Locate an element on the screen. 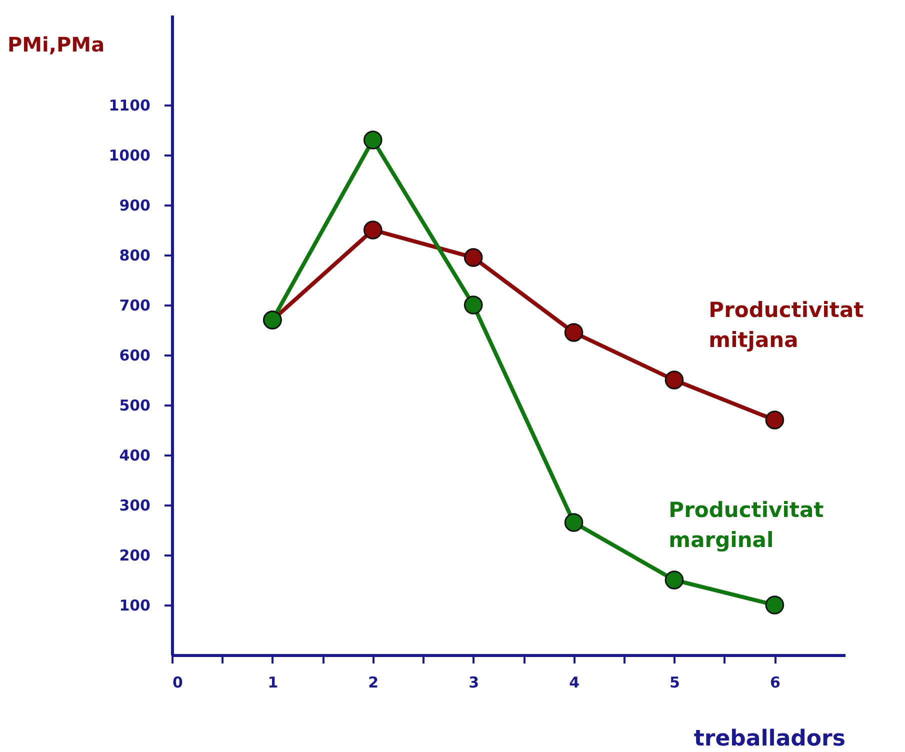 The image size is (905, 752). x-tick-label: 2 is located at coordinates (373, 683).